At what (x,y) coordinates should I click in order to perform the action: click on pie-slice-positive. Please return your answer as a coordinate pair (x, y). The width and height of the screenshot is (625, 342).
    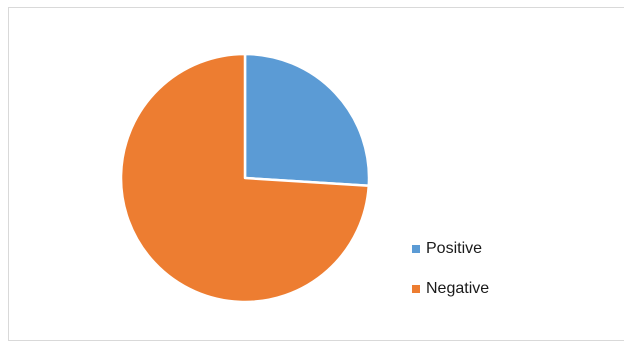
    Looking at the image, I should click on (307, 120).